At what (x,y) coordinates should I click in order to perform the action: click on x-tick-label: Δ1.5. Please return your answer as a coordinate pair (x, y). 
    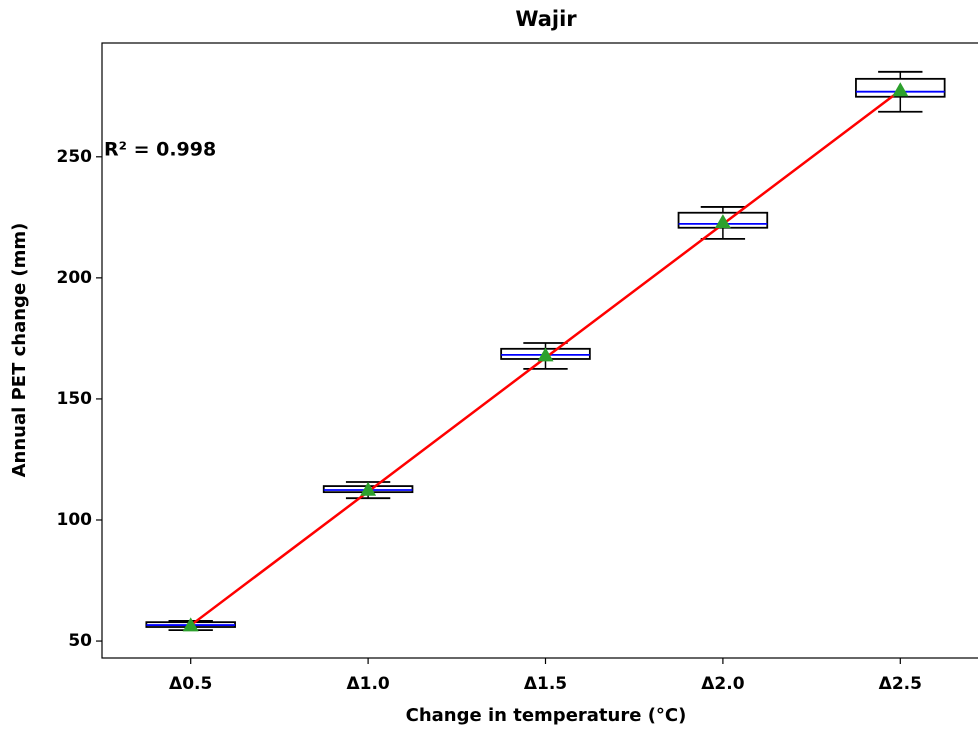
    Looking at the image, I should click on (545, 684).